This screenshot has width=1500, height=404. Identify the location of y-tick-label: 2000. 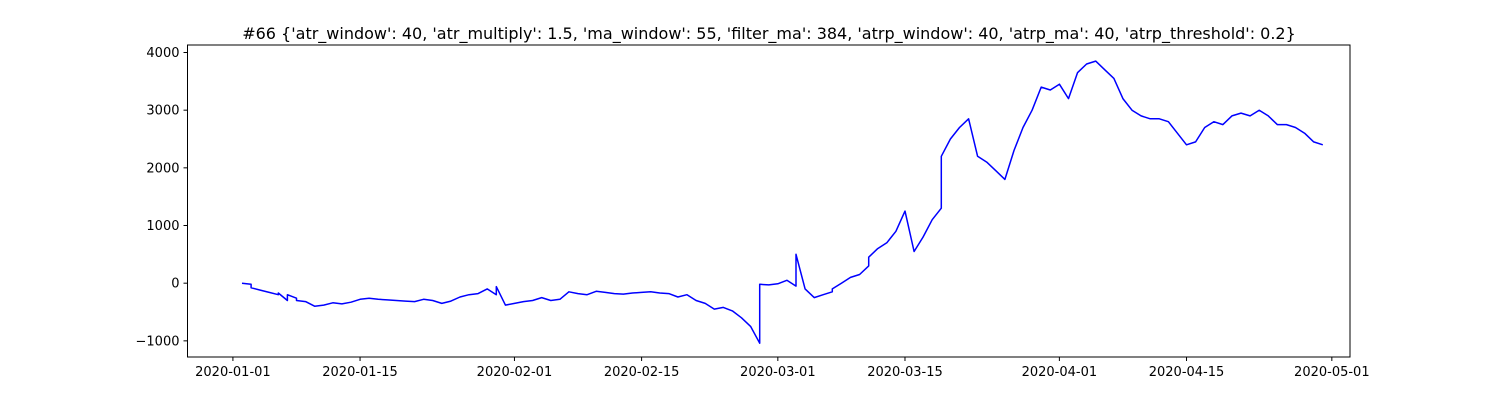
(162, 168).